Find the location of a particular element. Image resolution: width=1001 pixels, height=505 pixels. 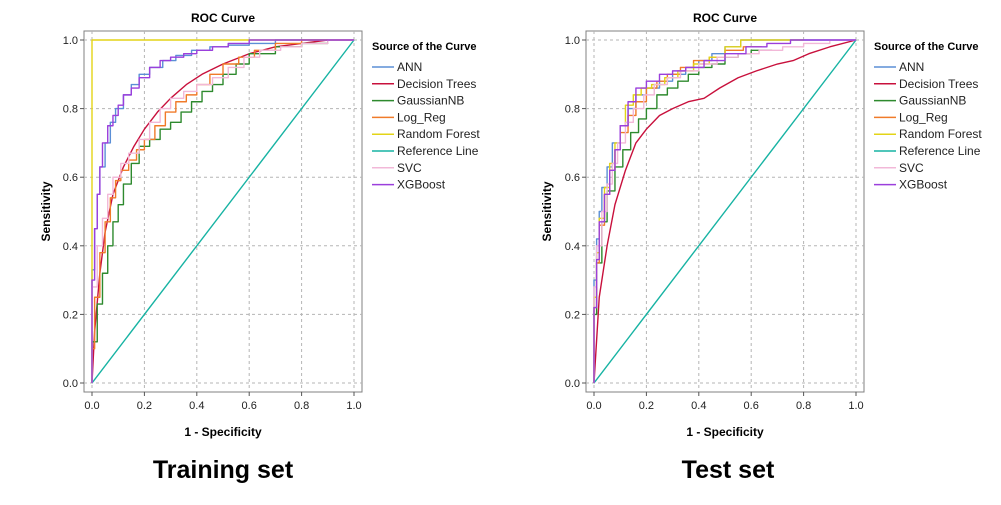

training-set-caption: Training set is located at coordinates (223, 470).